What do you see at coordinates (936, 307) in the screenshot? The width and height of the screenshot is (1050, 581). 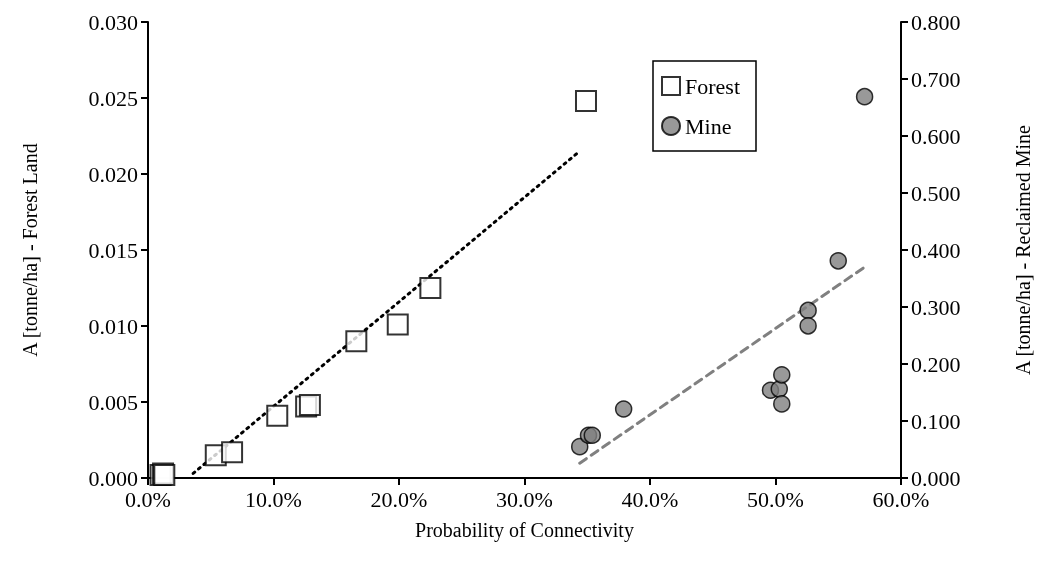 I see `y2-tick-label: 0.300` at bounding box center [936, 307].